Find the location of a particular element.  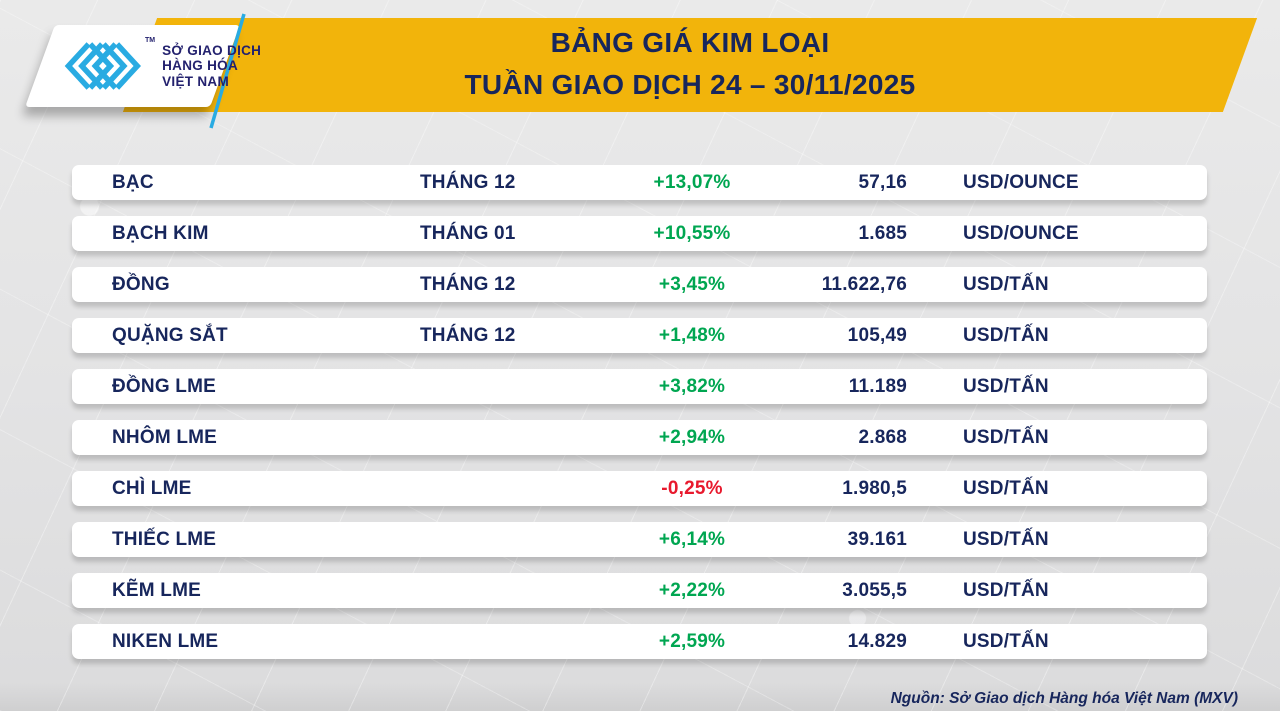

change-percent: -0,25% is located at coordinates (692, 488).